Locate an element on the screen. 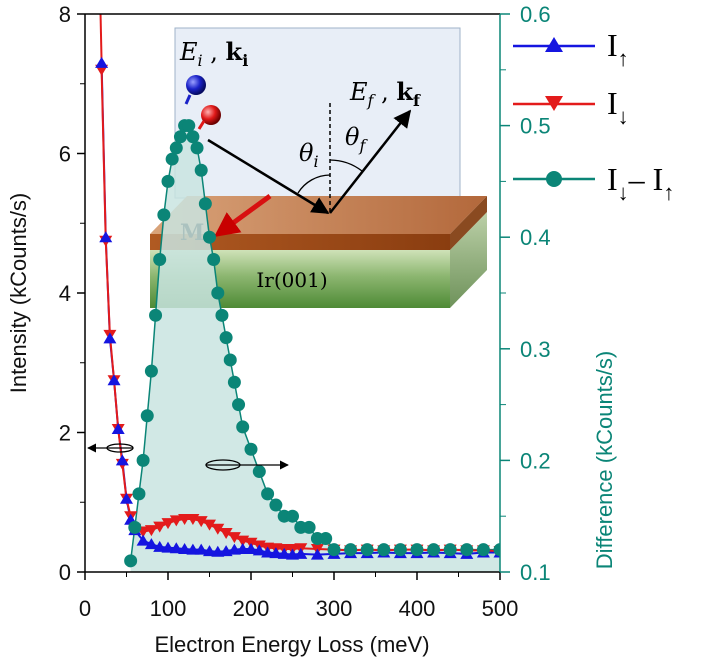 The width and height of the screenshot is (707, 661). theta-i-label: θi is located at coordinates (309, 155).